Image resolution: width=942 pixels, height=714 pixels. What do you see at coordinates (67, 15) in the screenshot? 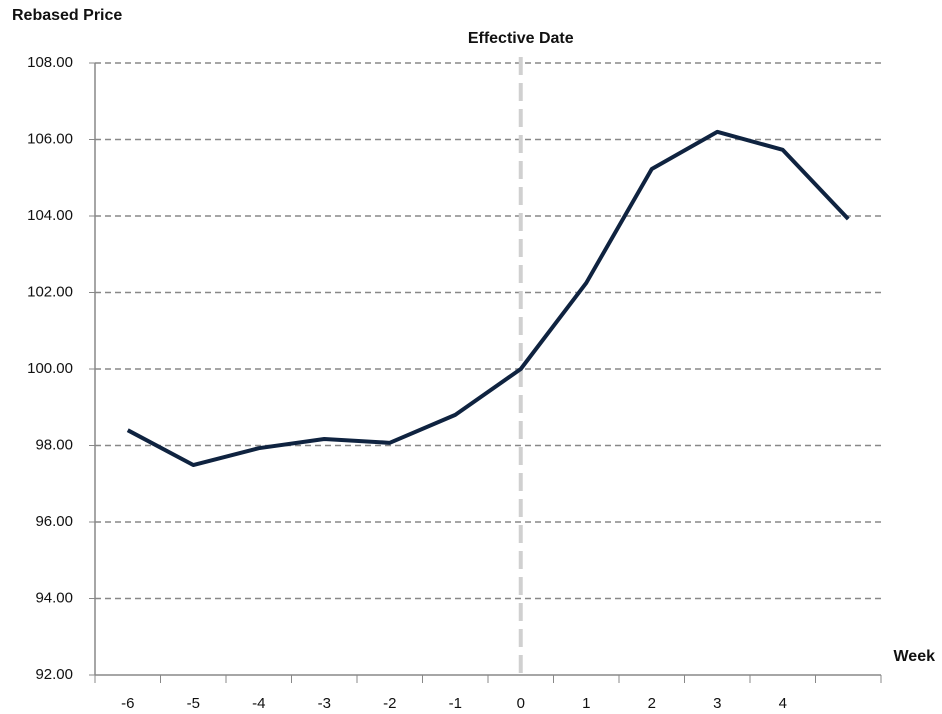
I see `y-axis-title: Rebased Price` at bounding box center [67, 15].